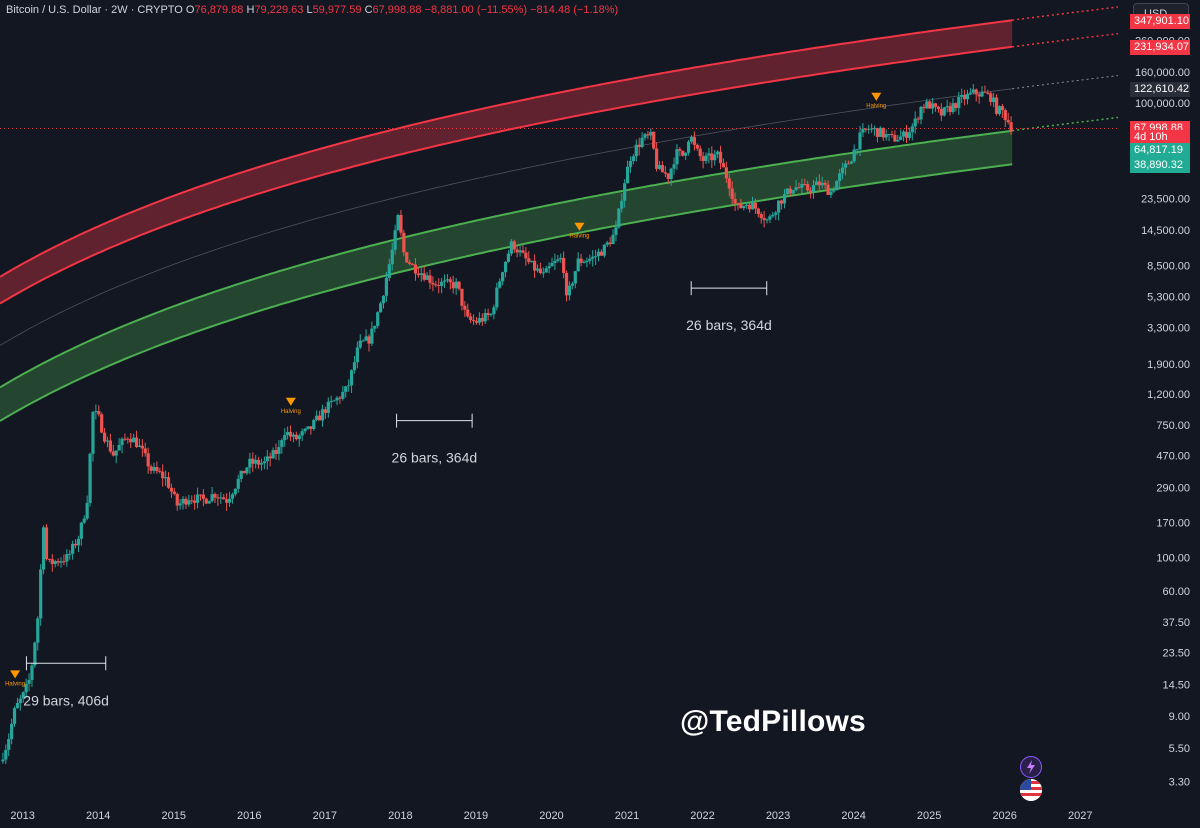  What do you see at coordinates (250, 10) in the screenshot?
I see `high-label: H` at bounding box center [250, 10].